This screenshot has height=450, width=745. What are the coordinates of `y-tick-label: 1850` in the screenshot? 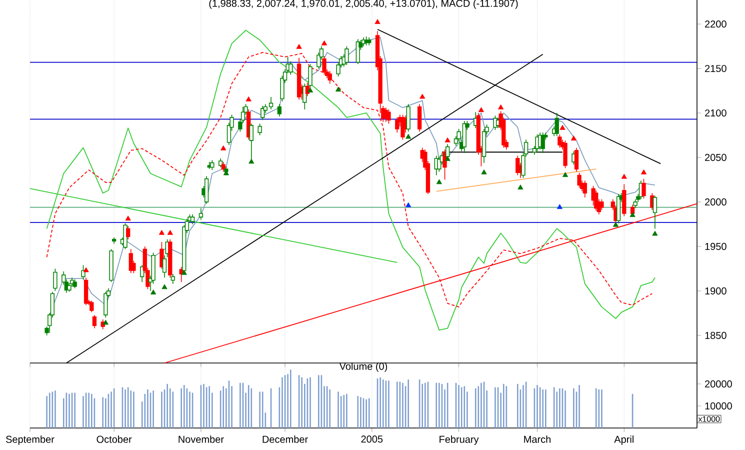 It's located at (715, 335).